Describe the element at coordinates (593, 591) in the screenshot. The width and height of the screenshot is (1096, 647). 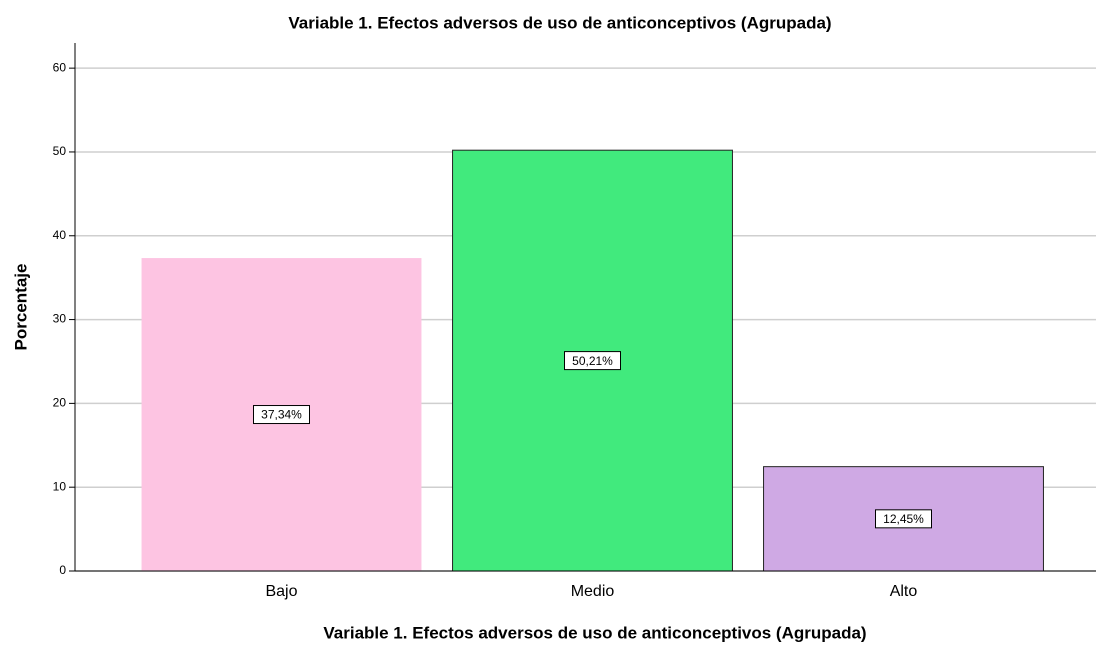
I see `x-tick-label: Medio` at that location.